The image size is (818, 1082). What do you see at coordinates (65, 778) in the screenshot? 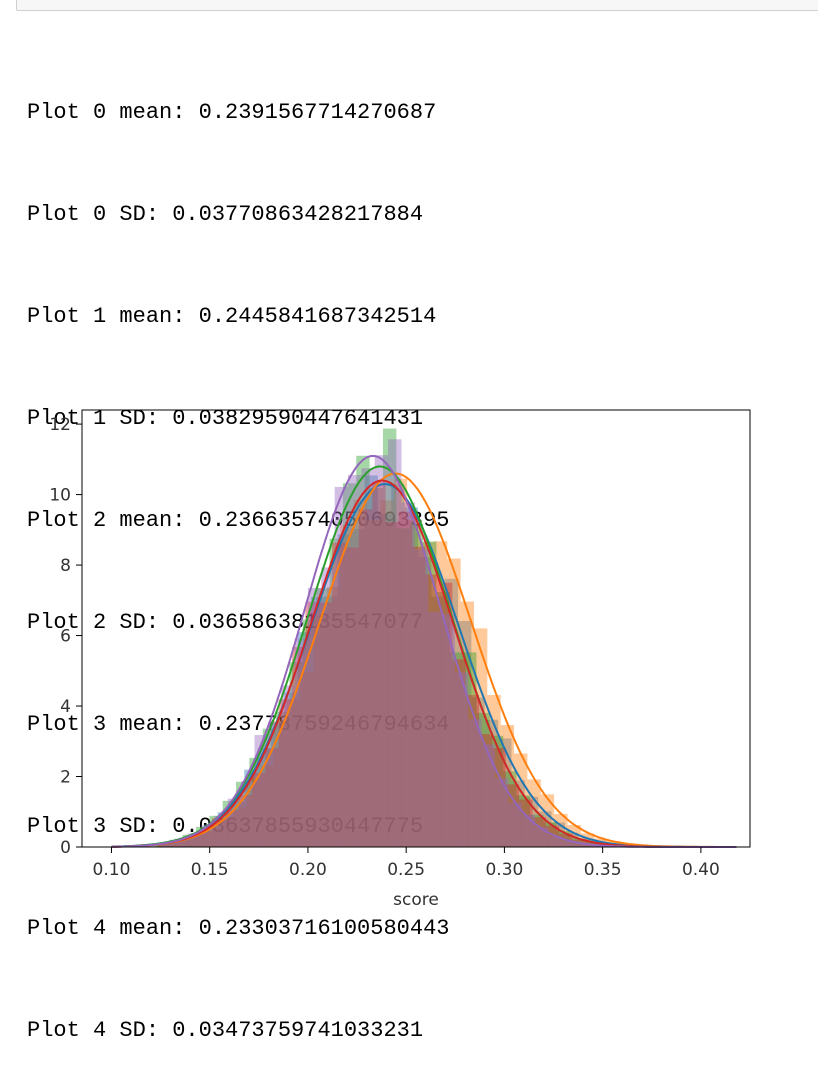
I see `y-tick-label: 2` at bounding box center [65, 778].